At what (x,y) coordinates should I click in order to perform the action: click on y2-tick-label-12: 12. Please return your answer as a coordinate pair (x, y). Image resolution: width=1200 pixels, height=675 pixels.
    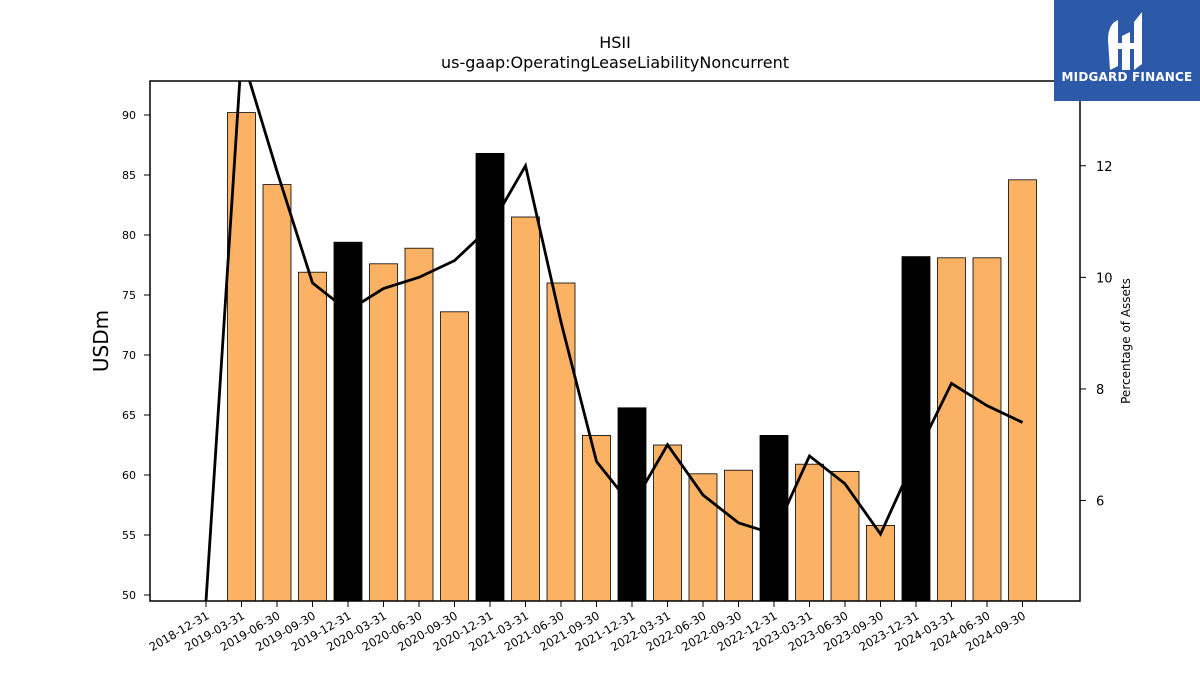
    Looking at the image, I should click on (1104, 167).